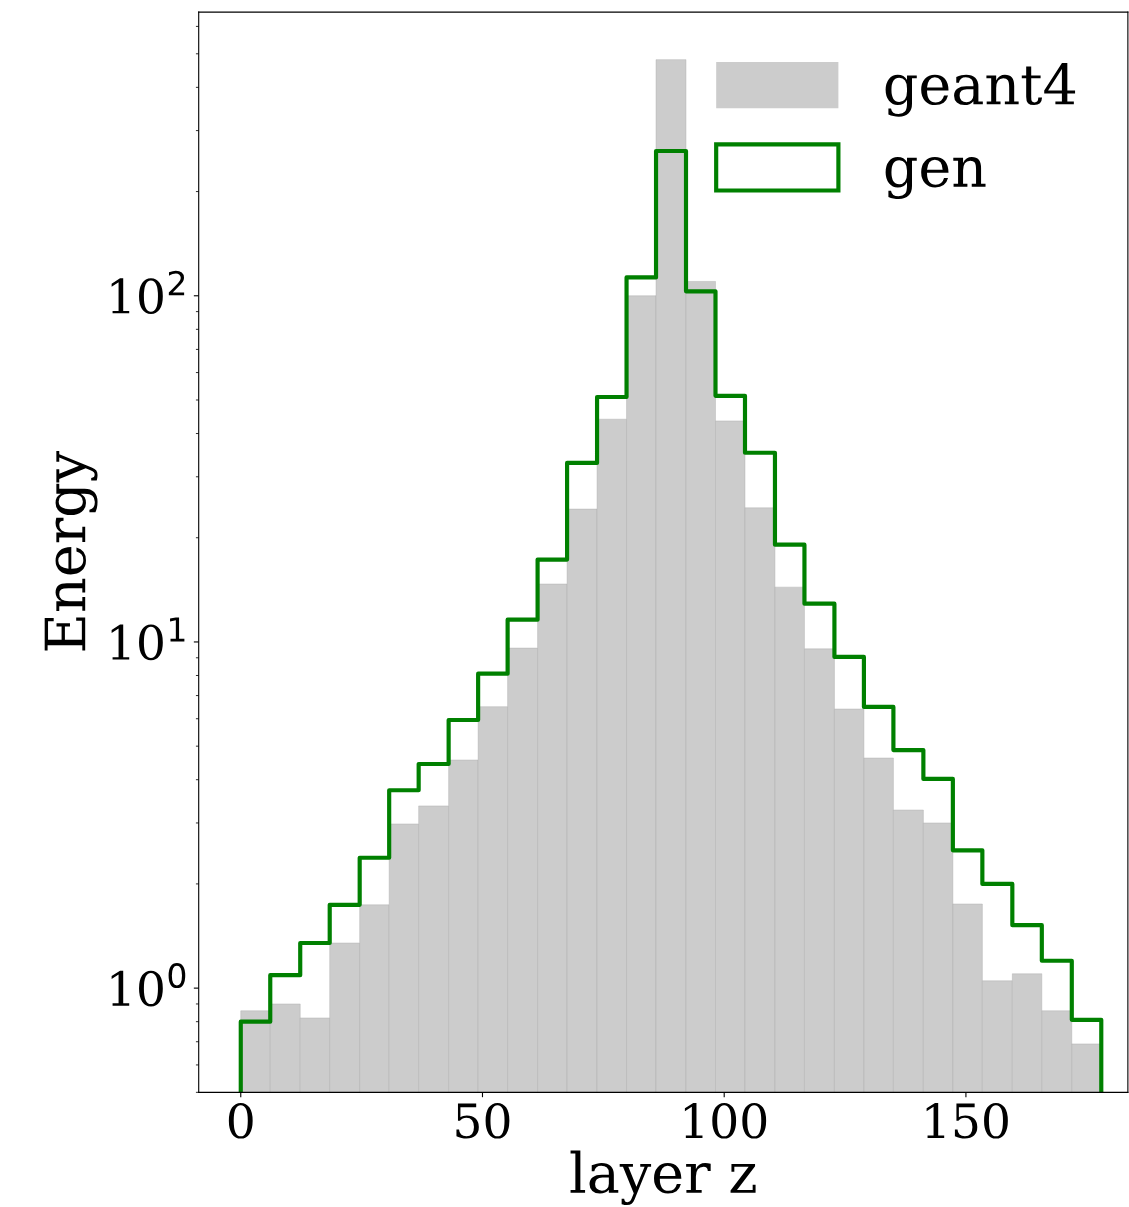  I want to click on legend-label: gen, so click(935, 178).